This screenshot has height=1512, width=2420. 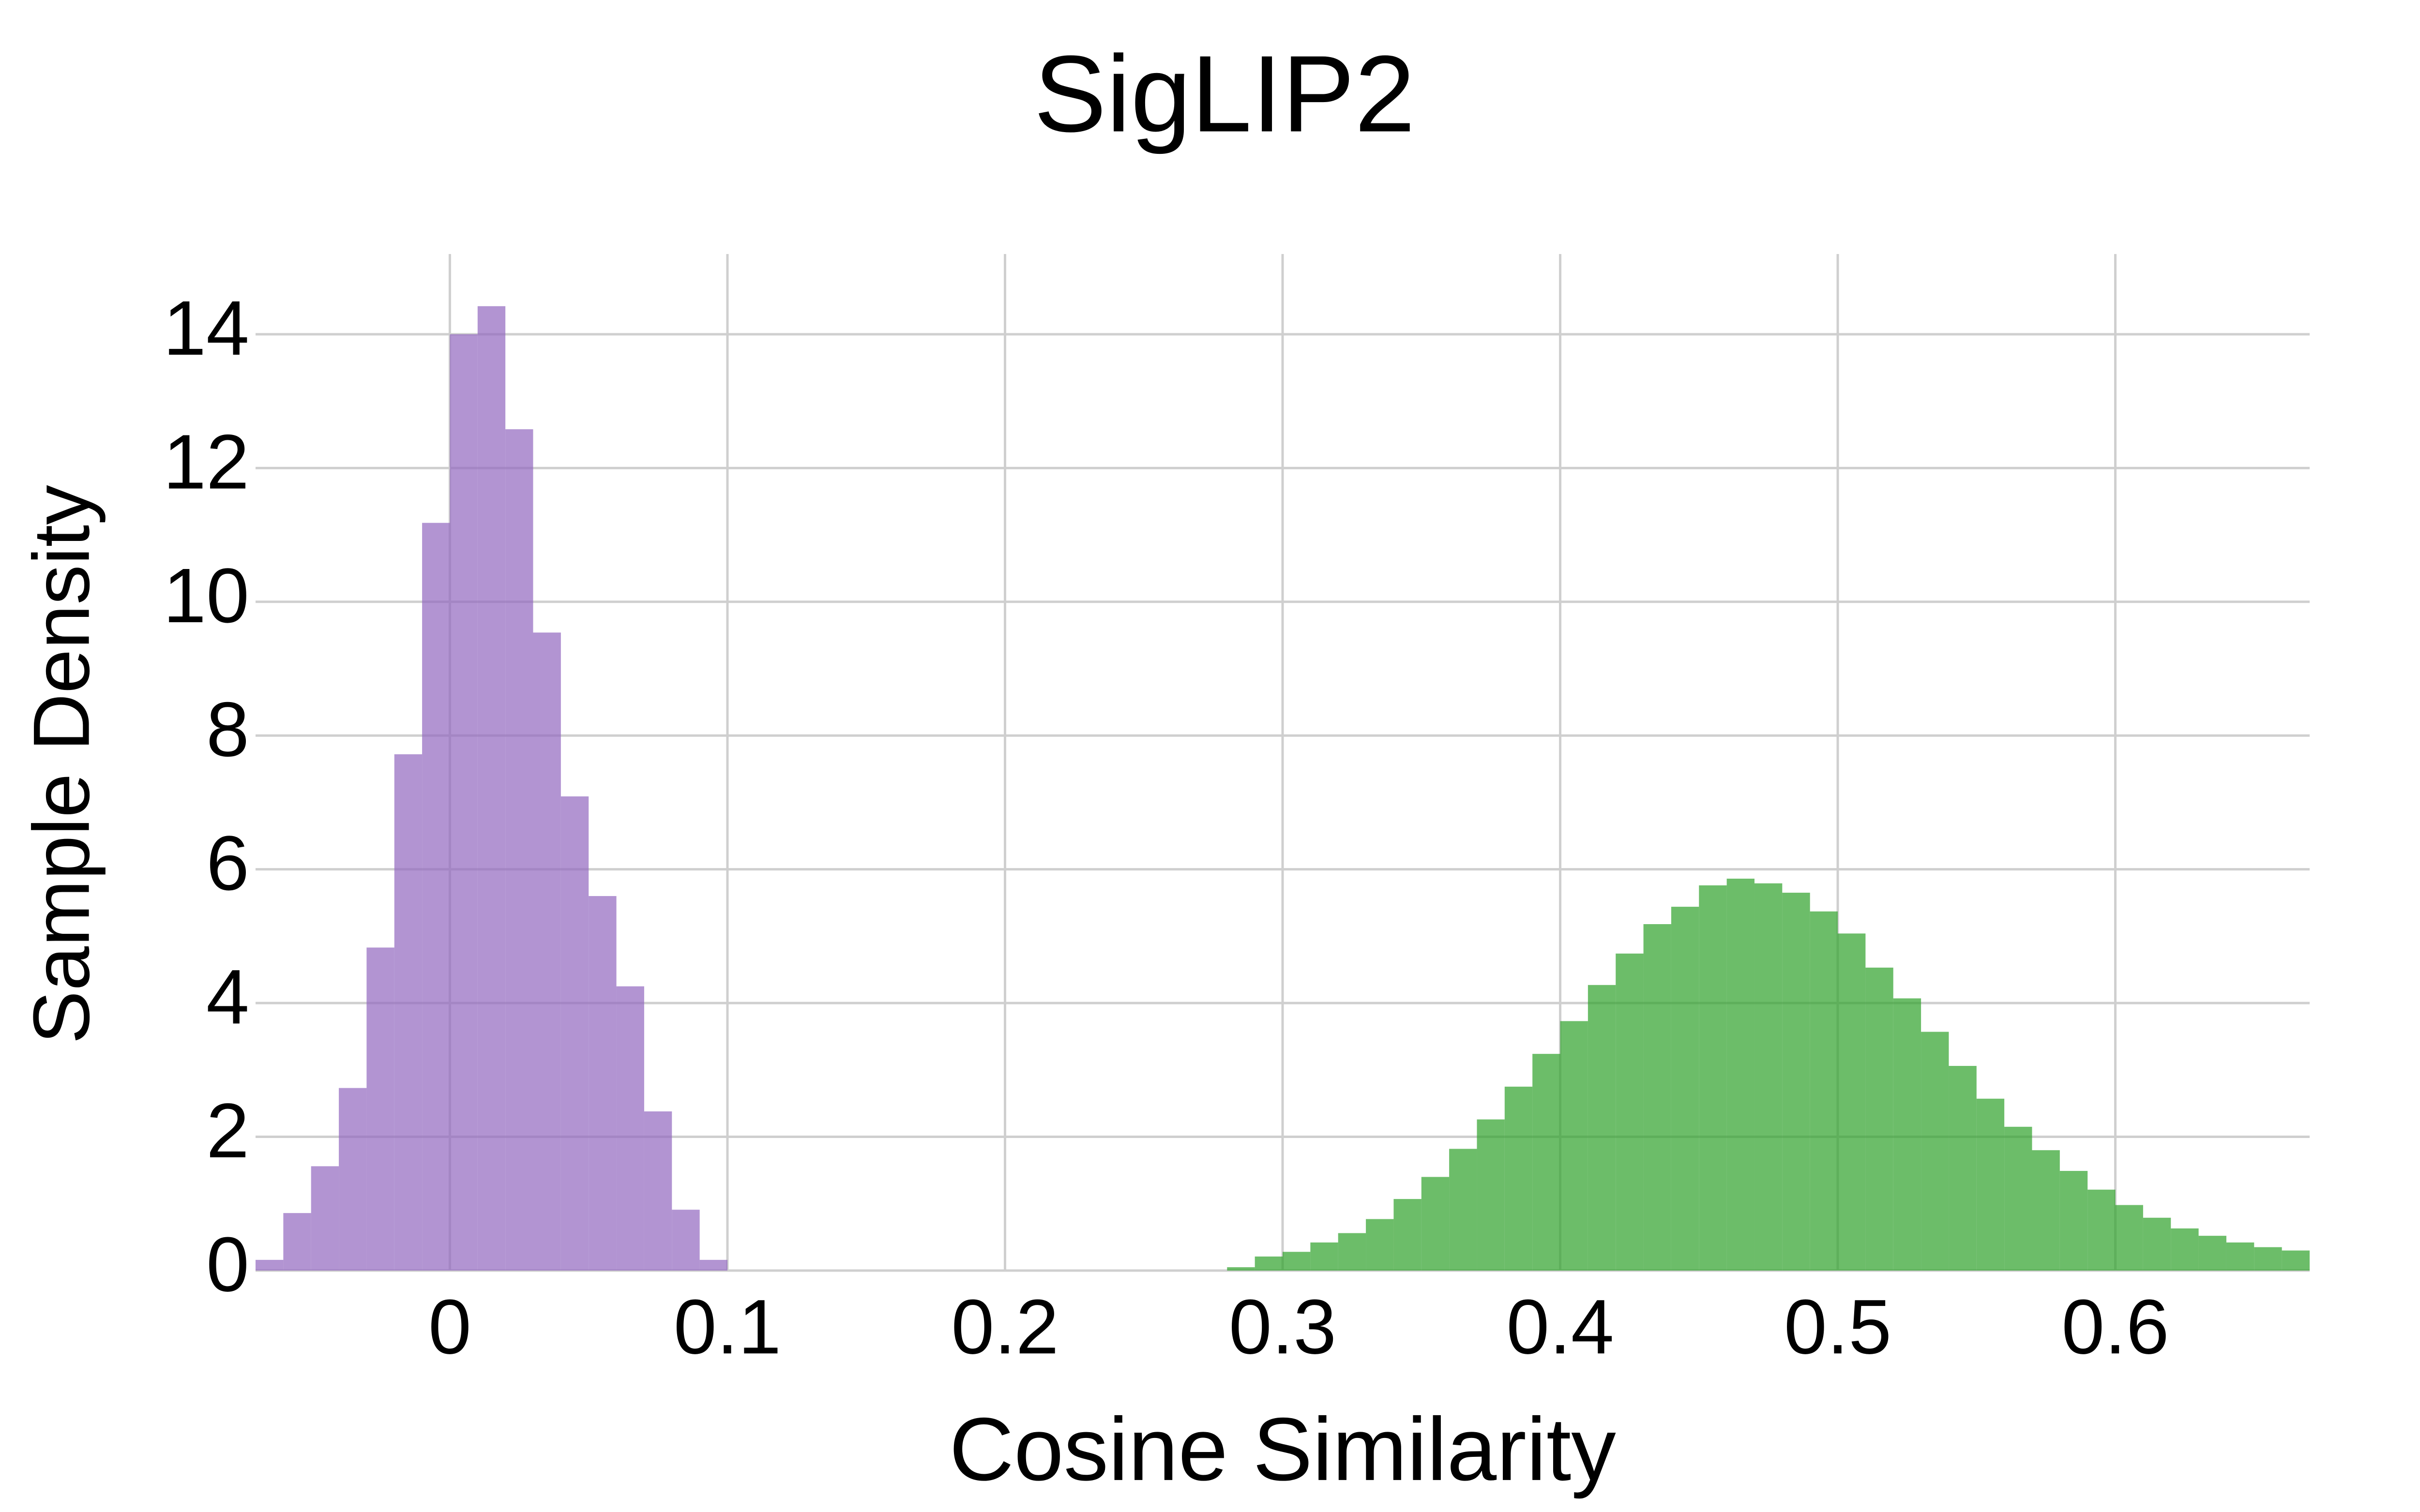 What do you see at coordinates (227, 1130) in the screenshot?
I see `y-tick-label: 2` at bounding box center [227, 1130].